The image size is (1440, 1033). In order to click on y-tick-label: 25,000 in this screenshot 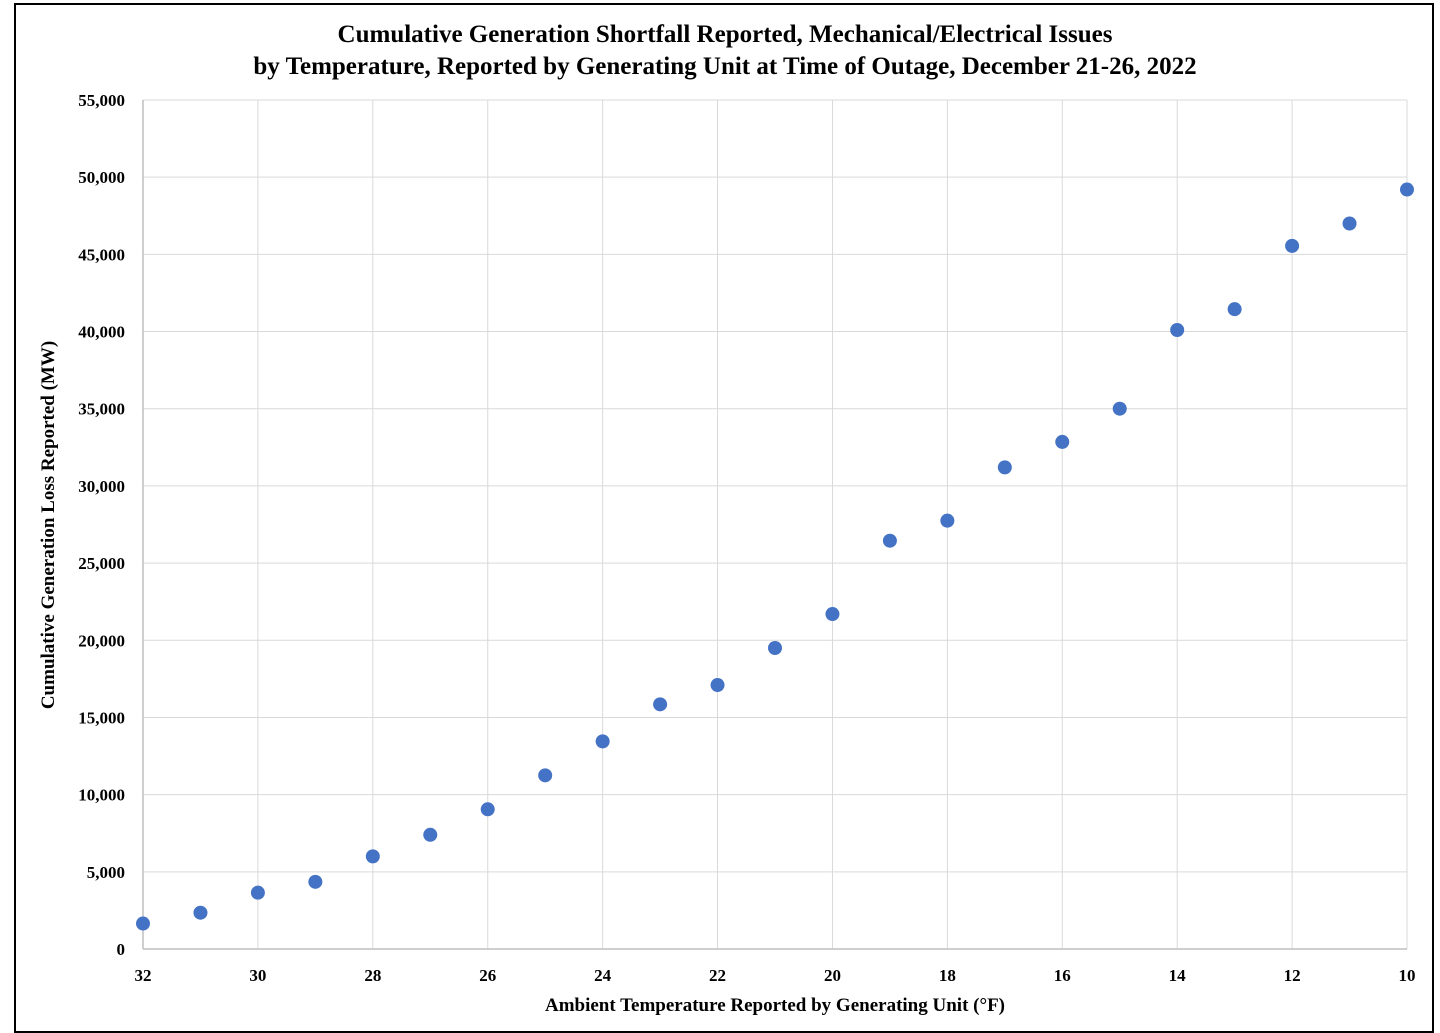, I will do `click(101, 563)`.